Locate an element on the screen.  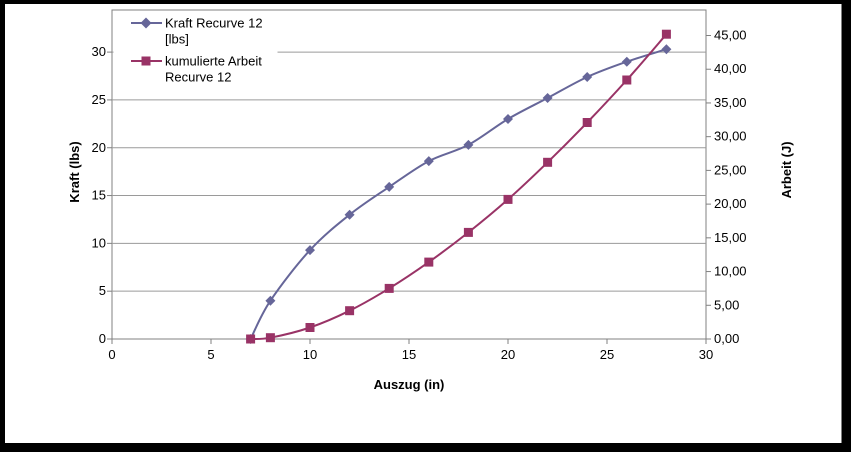
y-right-tick-label: 15,00 is located at coordinates (730, 237).